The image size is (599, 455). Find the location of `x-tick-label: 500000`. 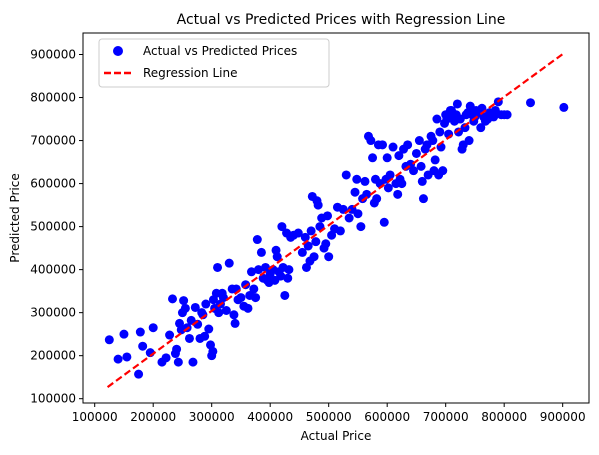

x-tick-label: 500000 is located at coordinates (329, 417).